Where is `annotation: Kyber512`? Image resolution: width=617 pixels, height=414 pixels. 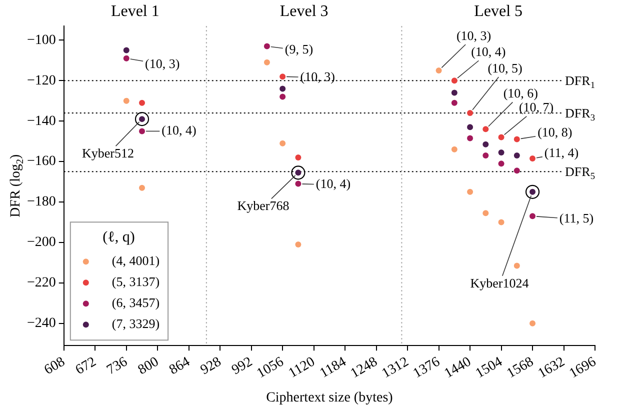
annotation: Kyber512 is located at coordinates (108, 152).